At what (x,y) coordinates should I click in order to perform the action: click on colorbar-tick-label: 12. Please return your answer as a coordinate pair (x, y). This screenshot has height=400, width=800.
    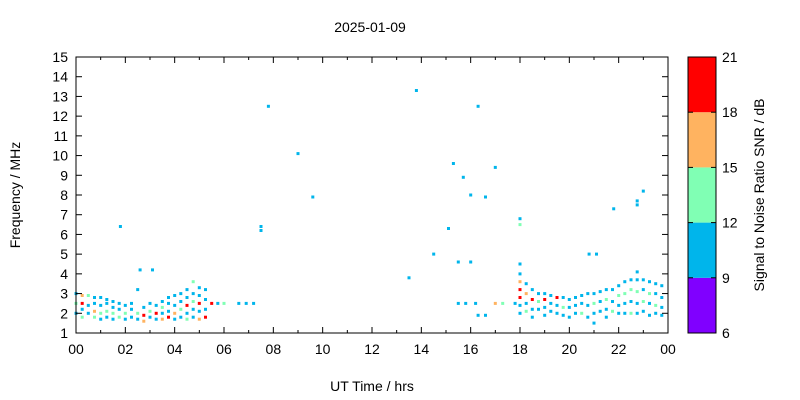
    Looking at the image, I should click on (730, 223).